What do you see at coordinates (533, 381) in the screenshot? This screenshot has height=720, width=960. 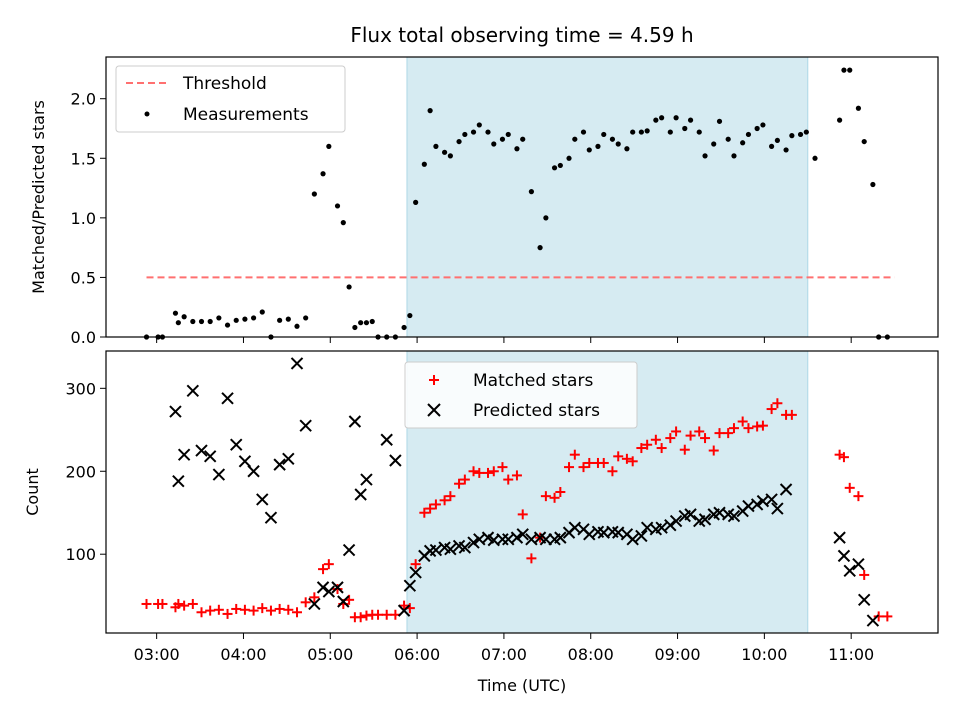 I see `matched-legend-label: Matched stars` at bounding box center [533, 381].